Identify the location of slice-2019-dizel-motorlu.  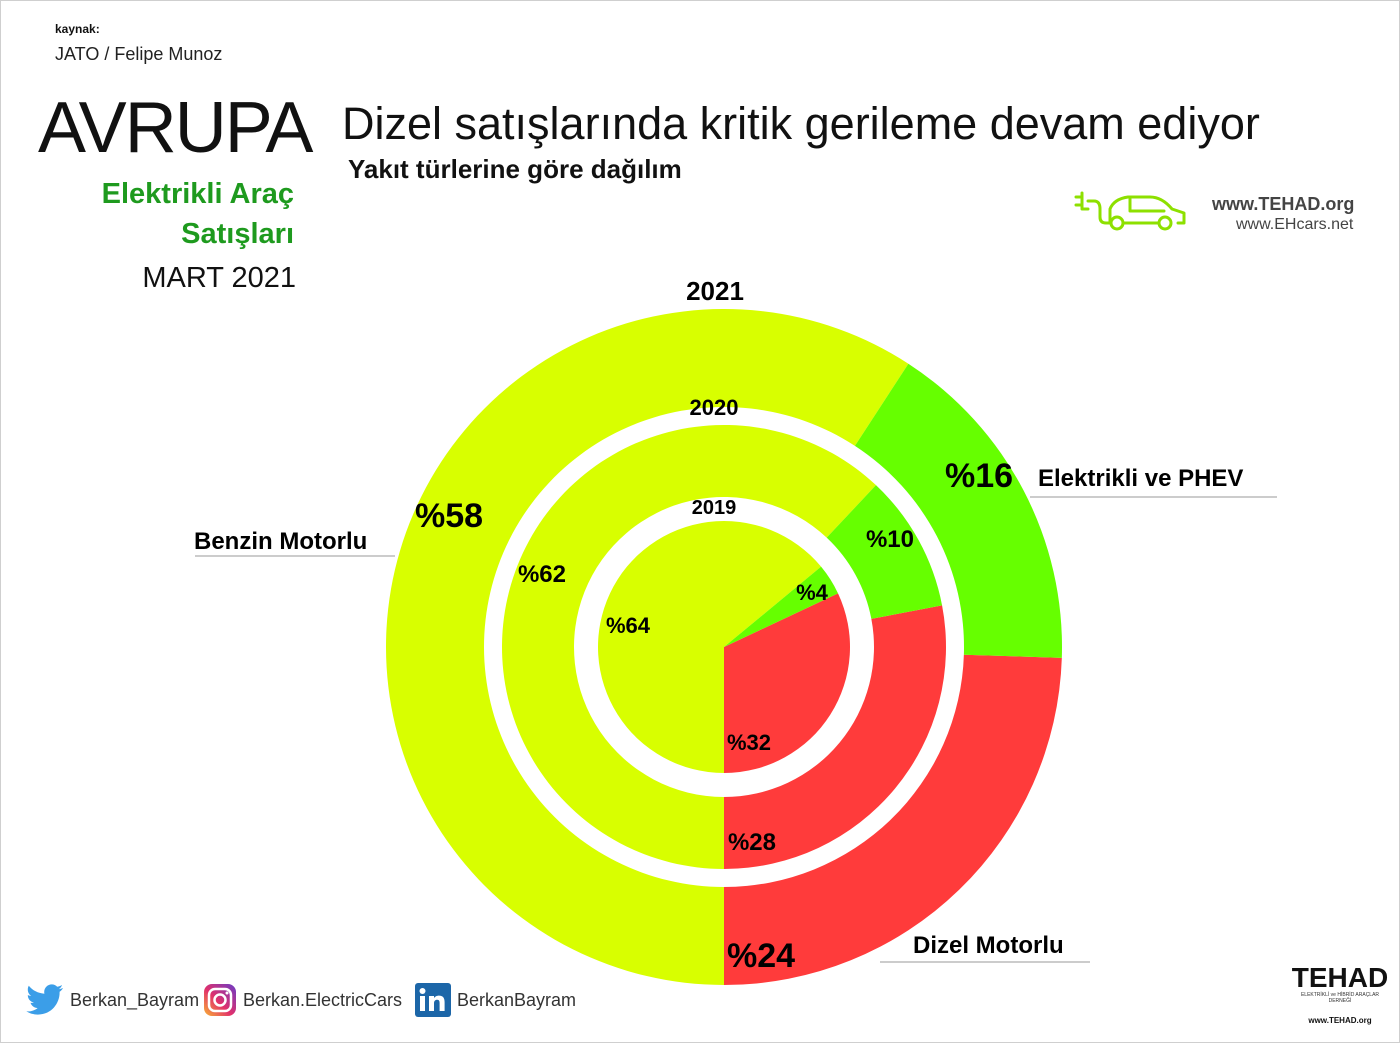
(787, 683).